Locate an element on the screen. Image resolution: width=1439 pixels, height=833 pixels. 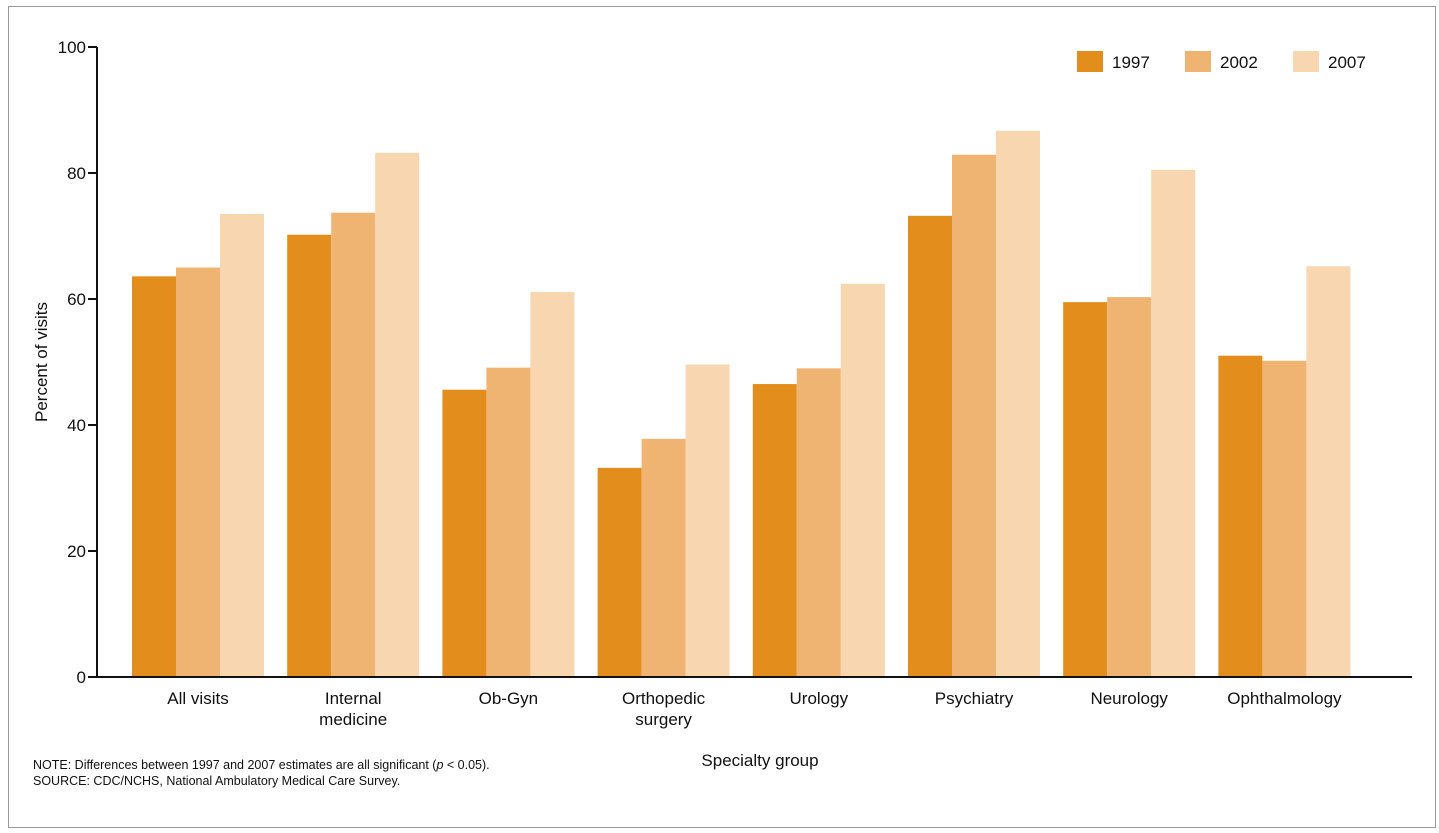
x-tick-label-2-0: Ob-Gyn is located at coordinates (509, 698).